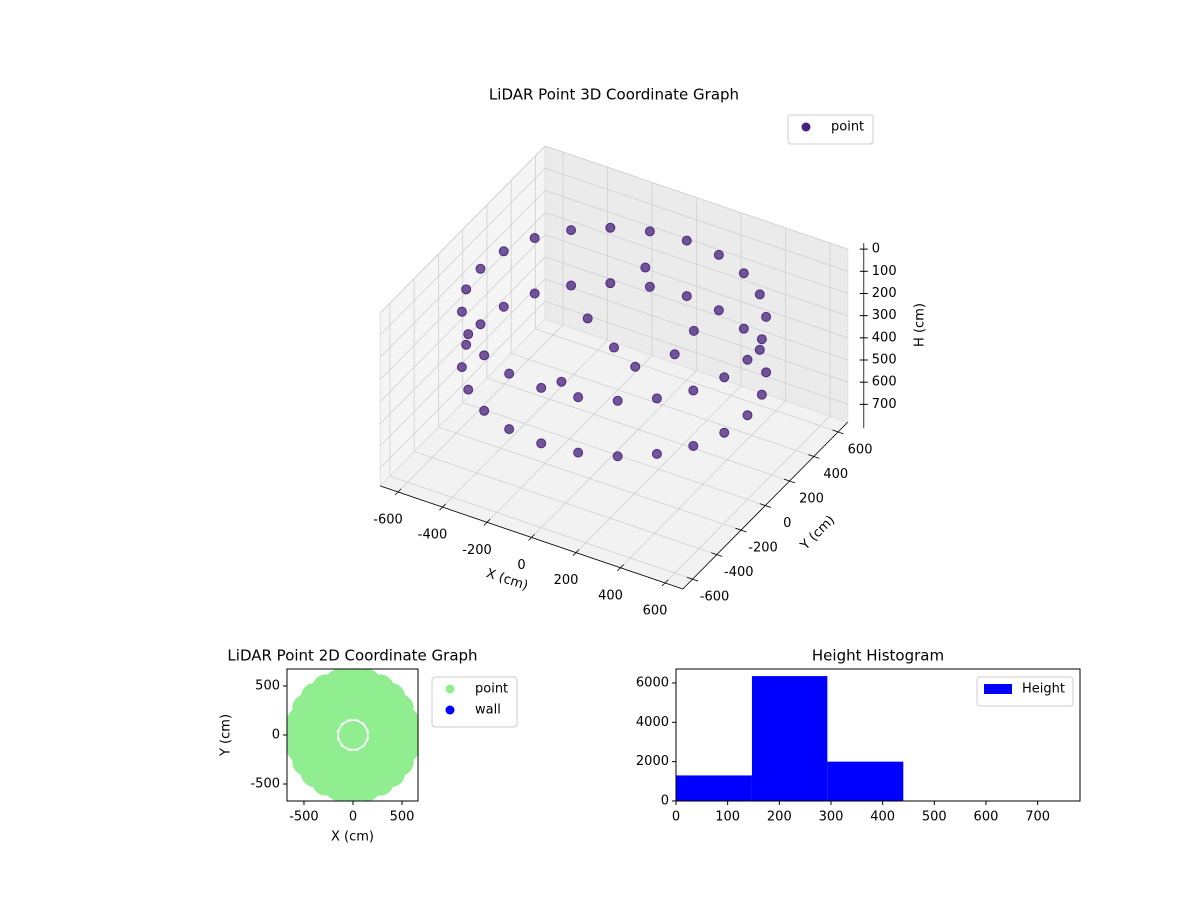 The width and height of the screenshot is (1200, 900). Describe the element at coordinates (265, 784) in the screenshot. I see `y-tick-label: -500` at that location.